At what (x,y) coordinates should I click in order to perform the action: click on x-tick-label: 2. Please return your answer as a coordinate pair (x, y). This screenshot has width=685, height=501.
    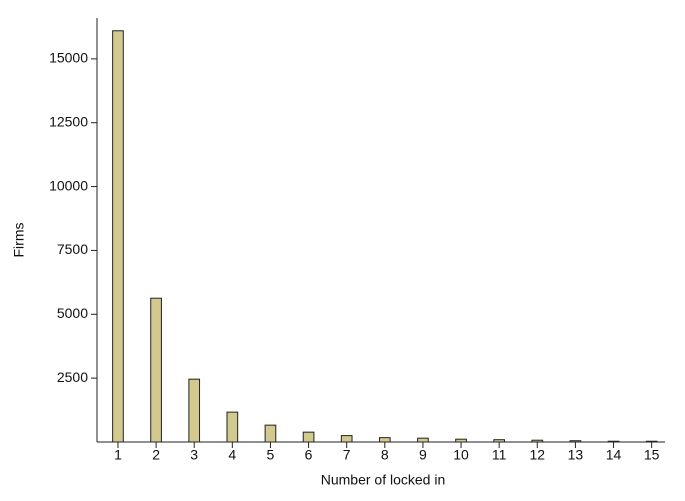
    Looking at the image, I should click on (156, 455).